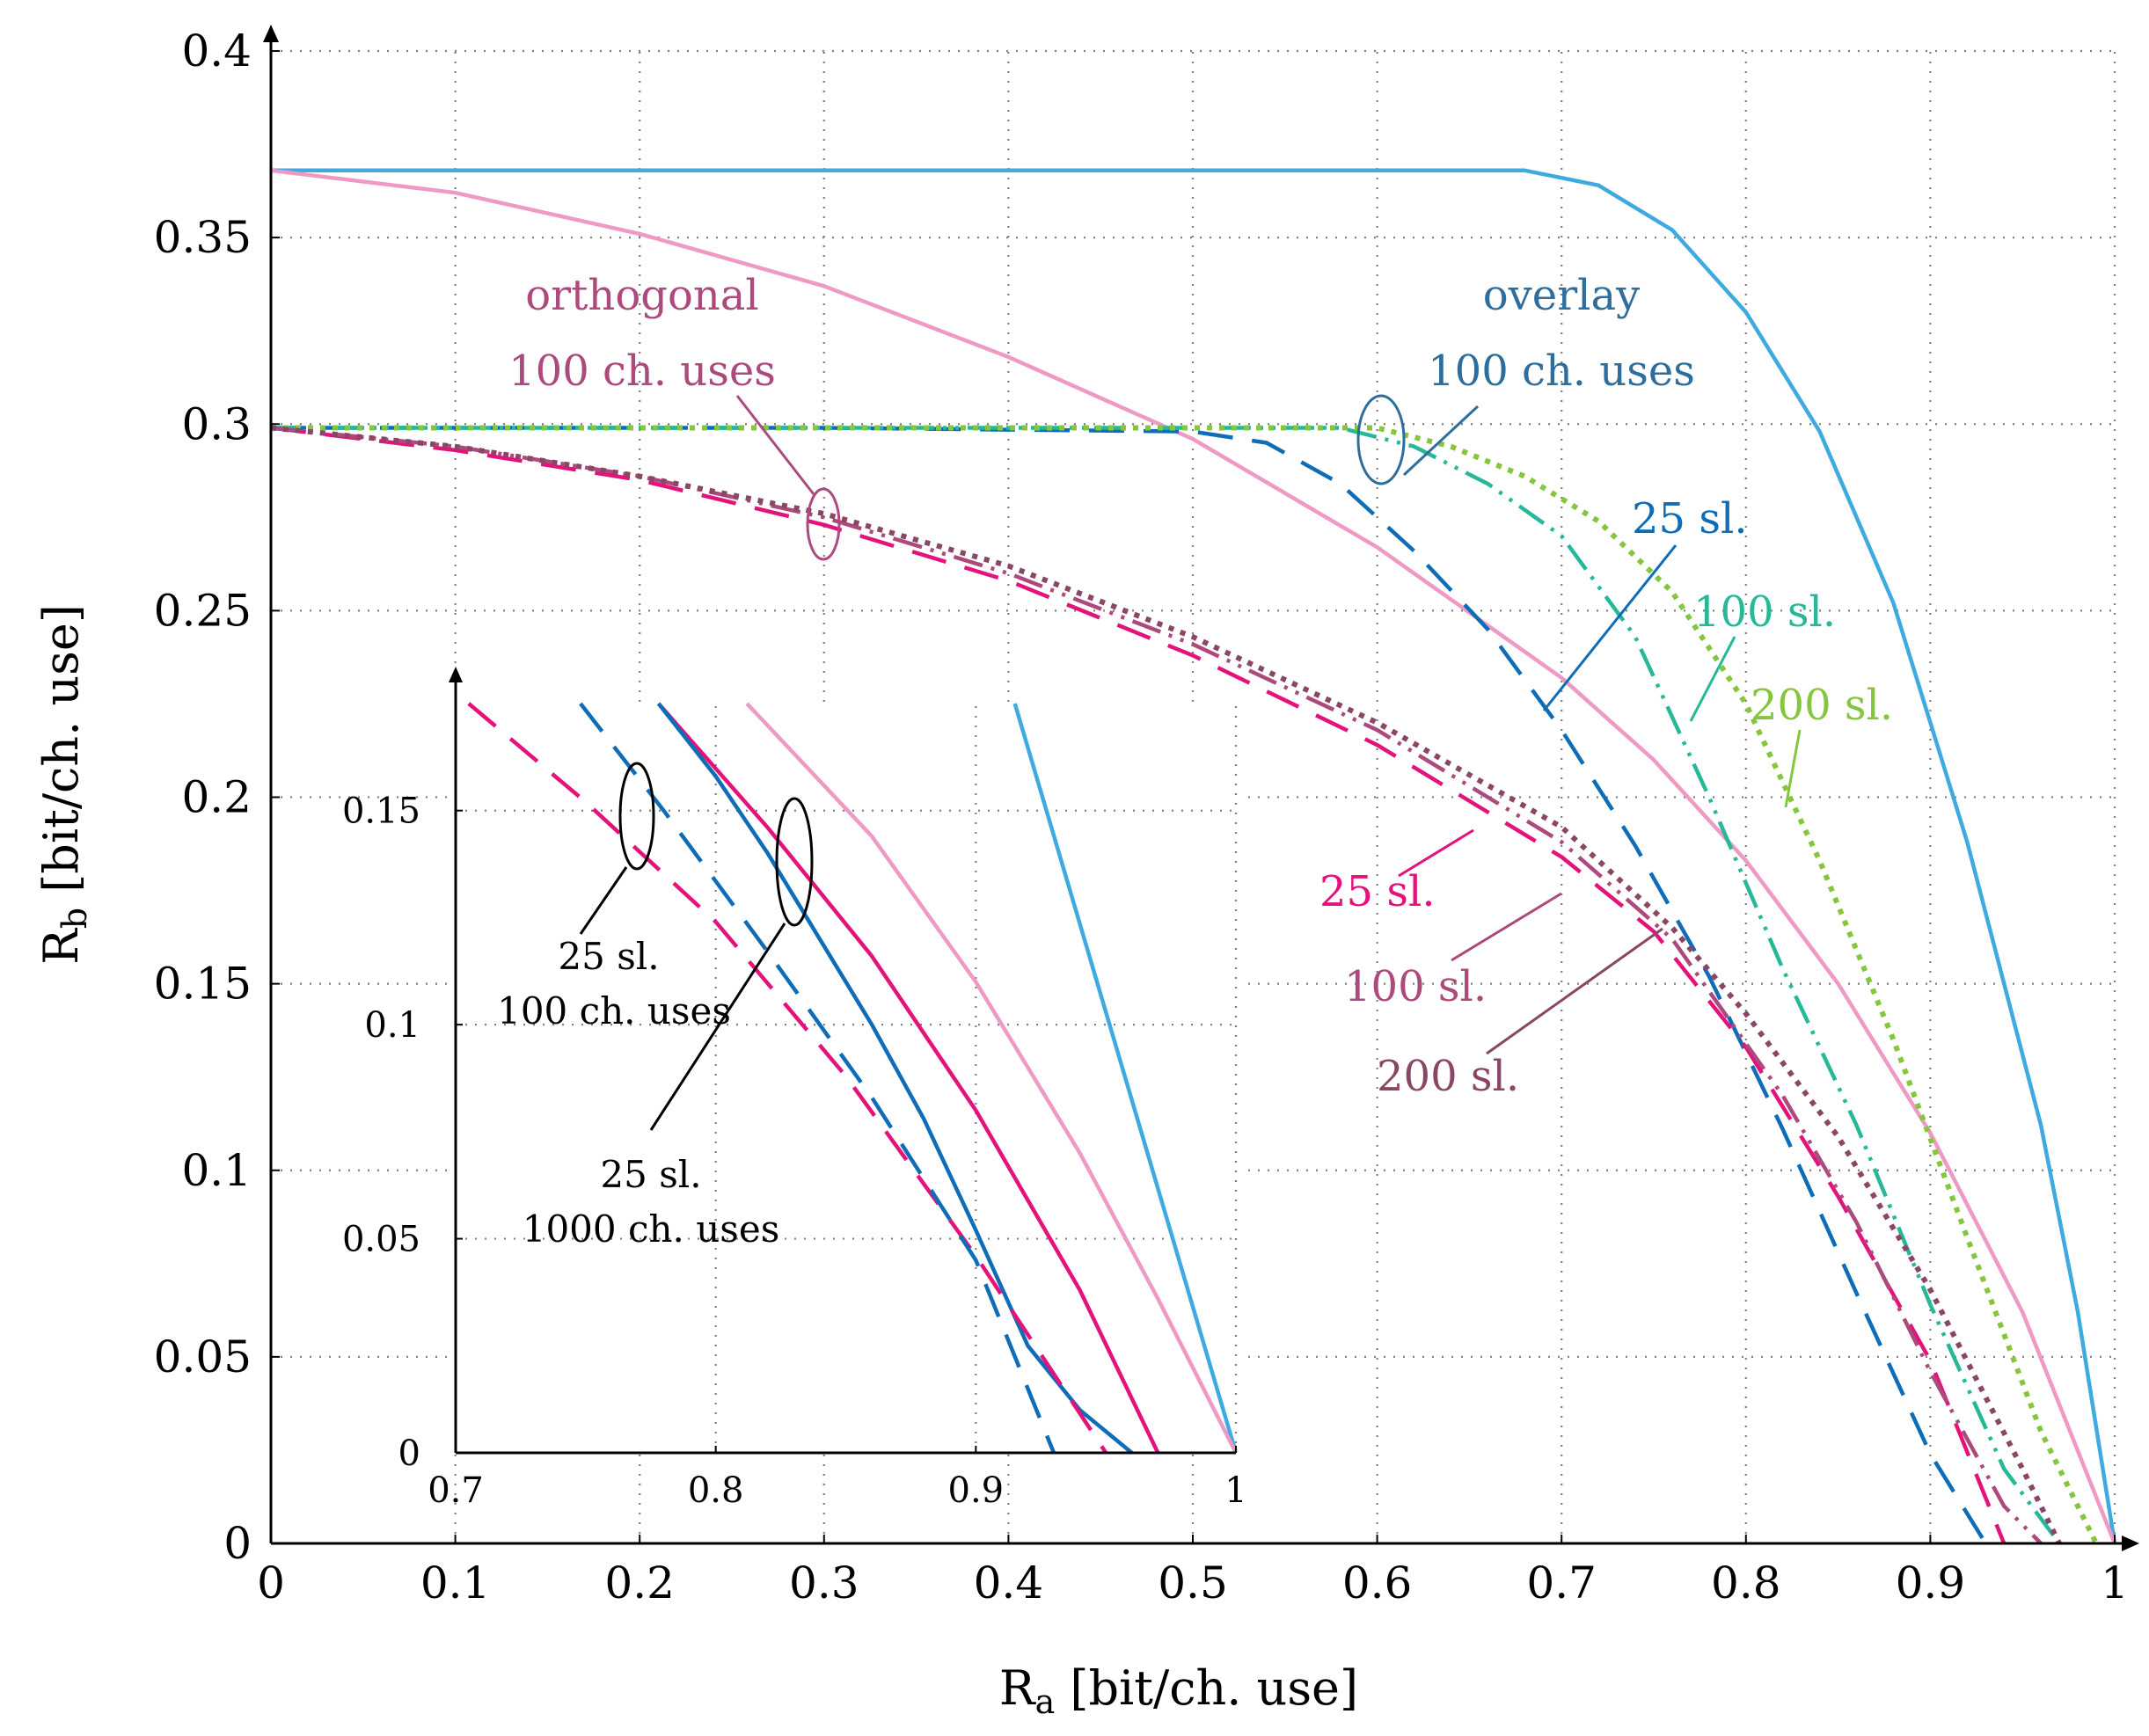  I want to click on y-axis-label: Rb [bit/ch. use], so click(63, 785).